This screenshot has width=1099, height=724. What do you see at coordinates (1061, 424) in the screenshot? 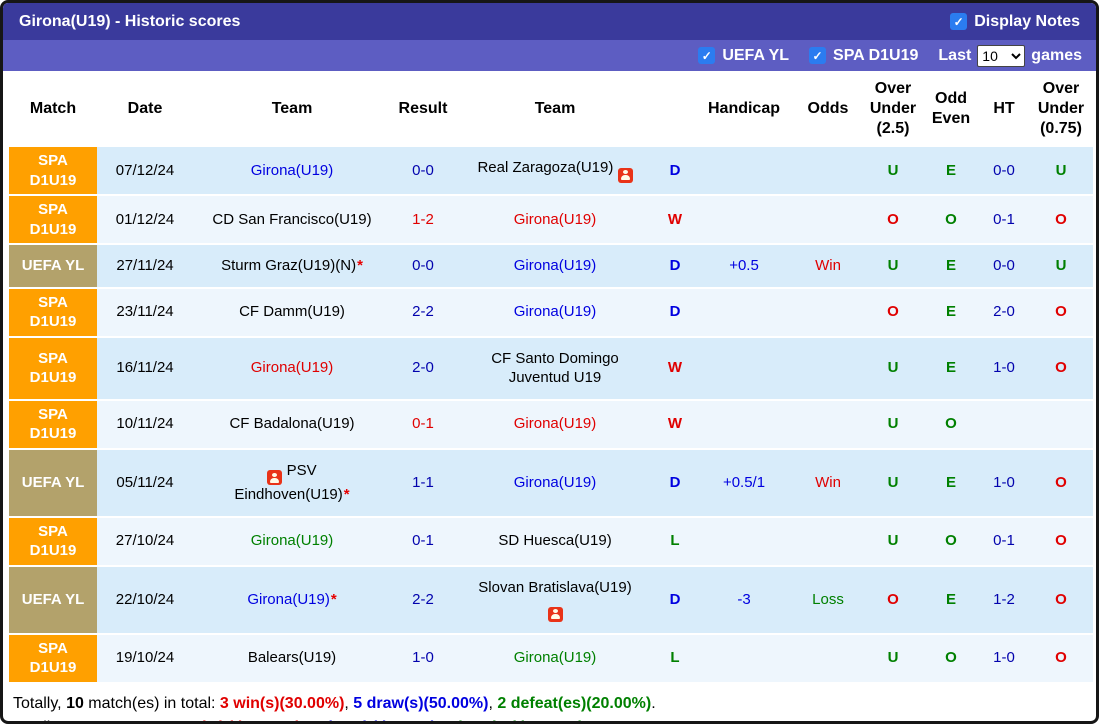
I see `over-under-075-cell` at bounding box center [1061, 424].